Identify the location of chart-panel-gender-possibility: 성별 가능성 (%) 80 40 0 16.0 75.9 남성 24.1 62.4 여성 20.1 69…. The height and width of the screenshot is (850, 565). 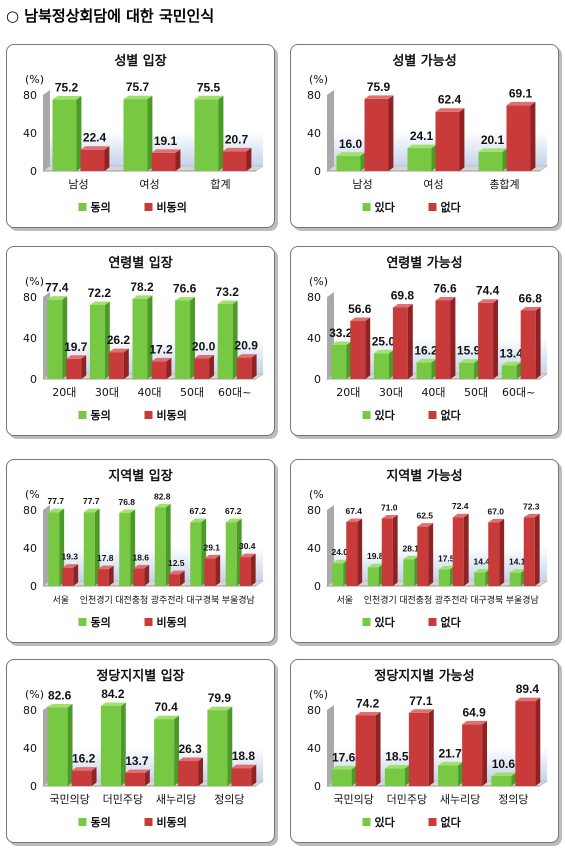
(424, 136).